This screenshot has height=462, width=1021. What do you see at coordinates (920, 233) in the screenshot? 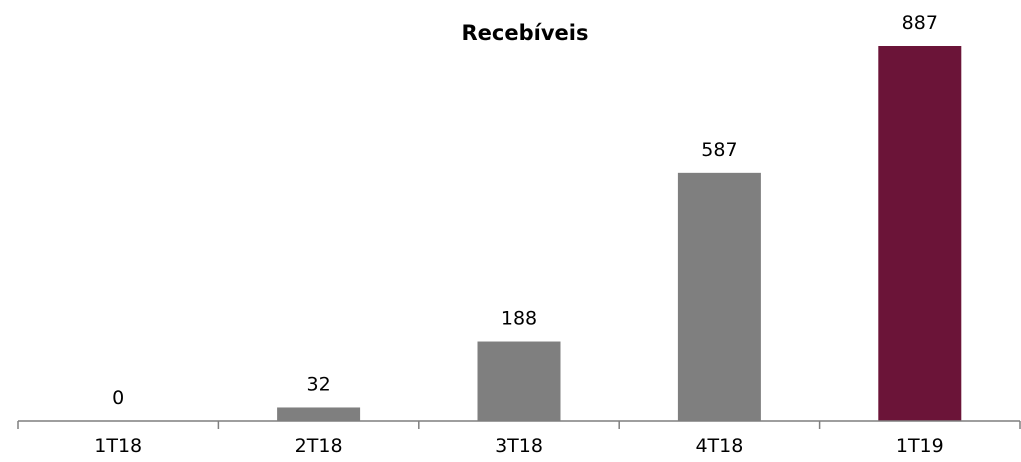
I see `bar-1t19` at bounding box center [920, 233].